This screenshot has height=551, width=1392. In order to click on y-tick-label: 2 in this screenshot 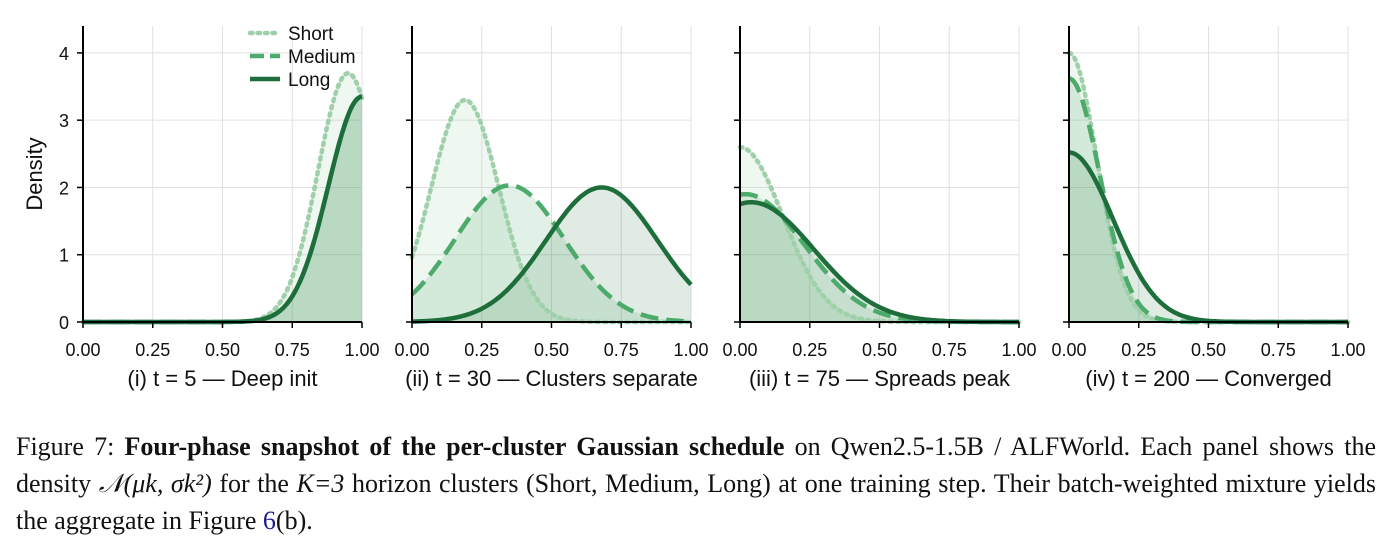, I will do `click(64, 188)`.